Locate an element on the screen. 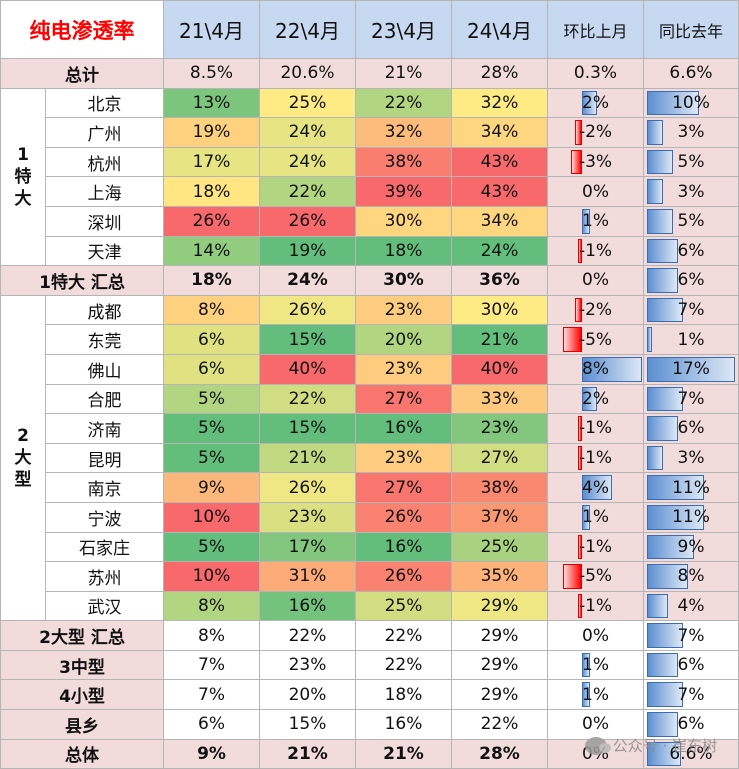  yoy-cell-value: 17% is located at coordinates (691, 369).